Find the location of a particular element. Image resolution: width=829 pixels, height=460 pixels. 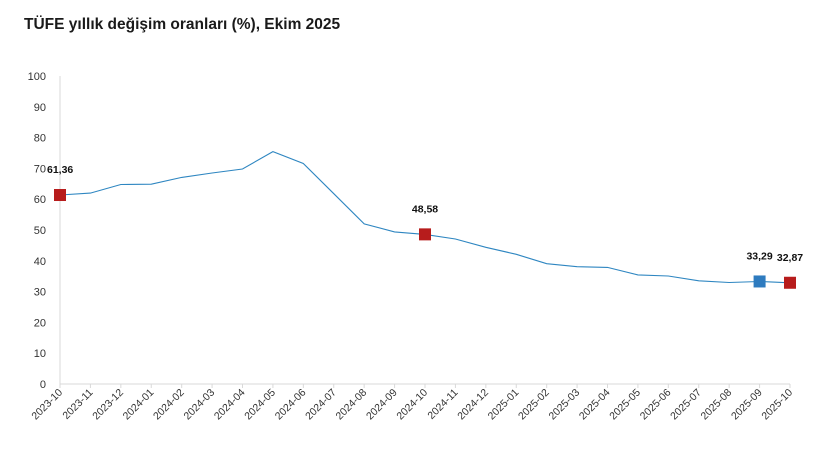

x-tick-label: 2023-11 is located at coordinates (77, 404).